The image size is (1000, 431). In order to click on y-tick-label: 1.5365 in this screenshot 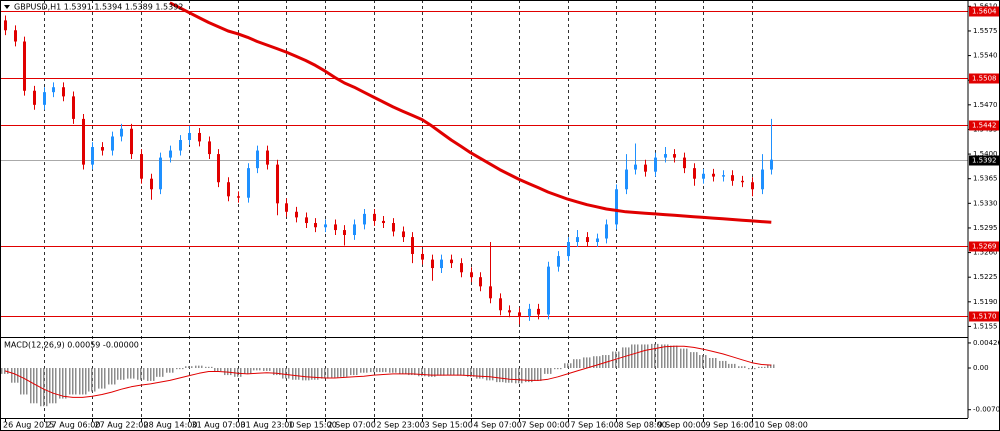, I will do `click(985, 179)`.